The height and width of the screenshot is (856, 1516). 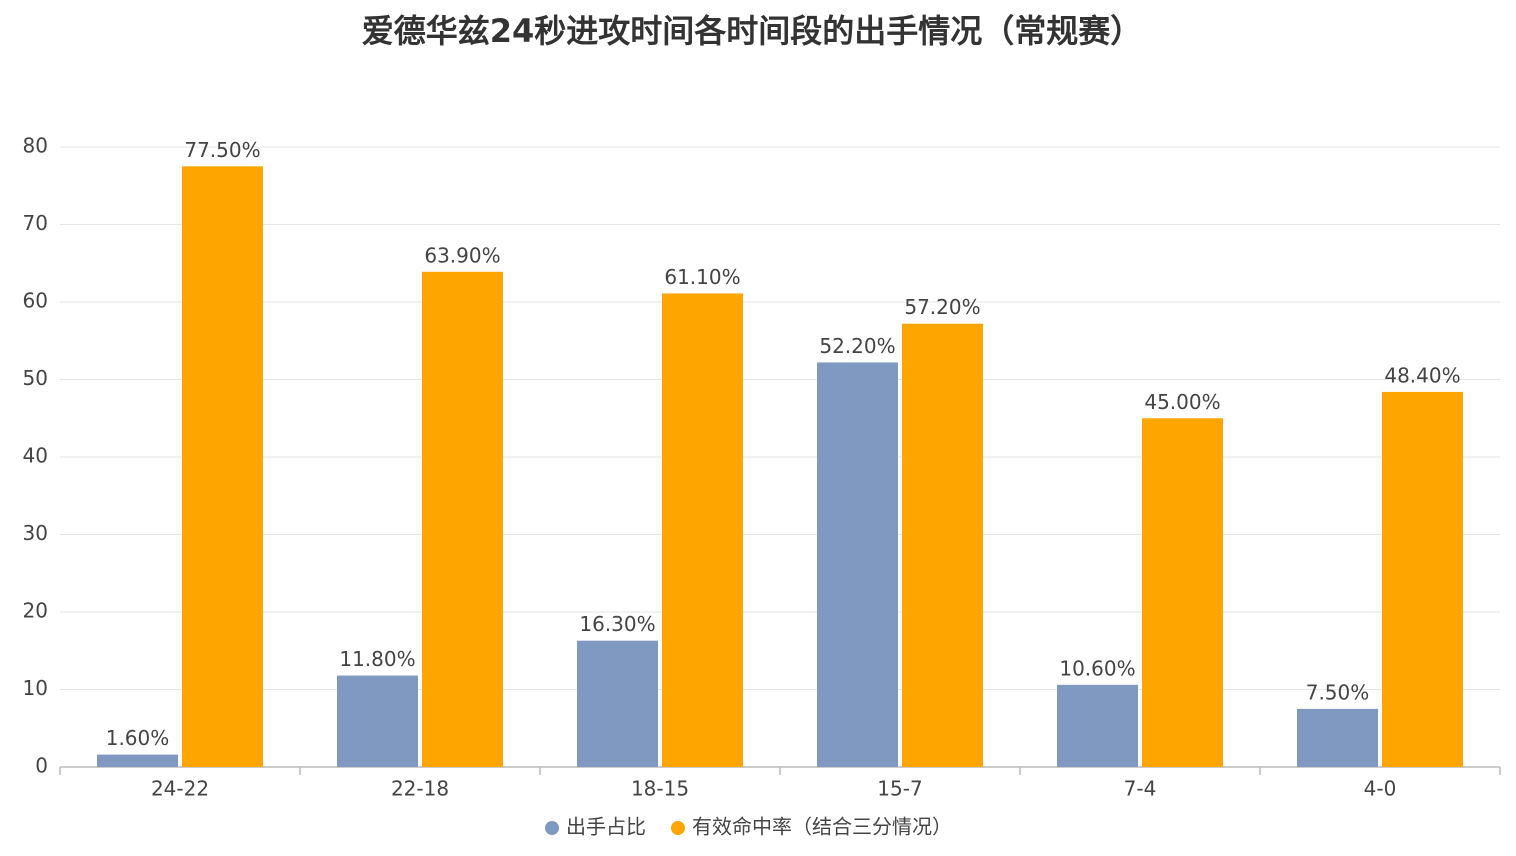 I want to click on value-label: 1.60%, so click(x=138, y=738).